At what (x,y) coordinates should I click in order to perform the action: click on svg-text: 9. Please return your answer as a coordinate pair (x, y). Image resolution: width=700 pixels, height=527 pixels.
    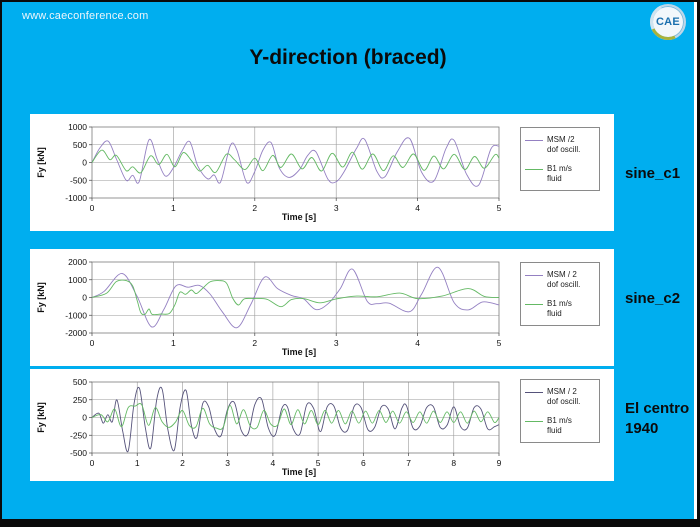
    Looking at the image, I should click on (499, 463).